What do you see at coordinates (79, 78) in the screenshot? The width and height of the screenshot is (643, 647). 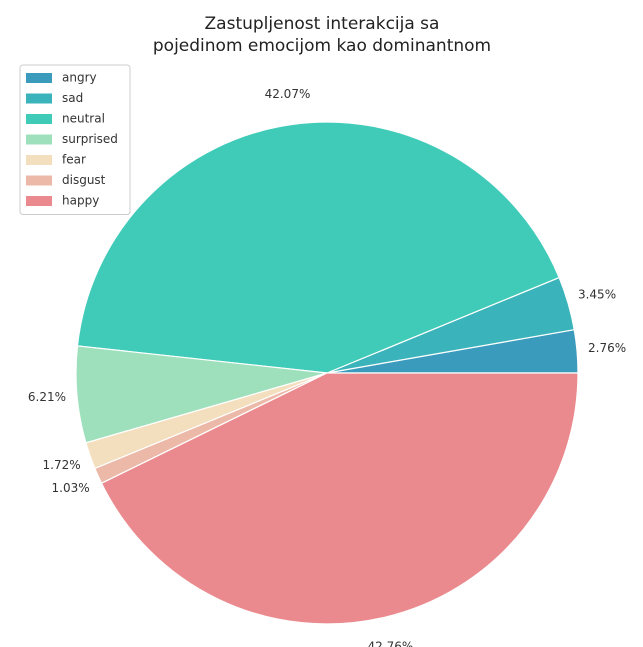 I see `legend-label: angry` at bounding box center [79, 78].